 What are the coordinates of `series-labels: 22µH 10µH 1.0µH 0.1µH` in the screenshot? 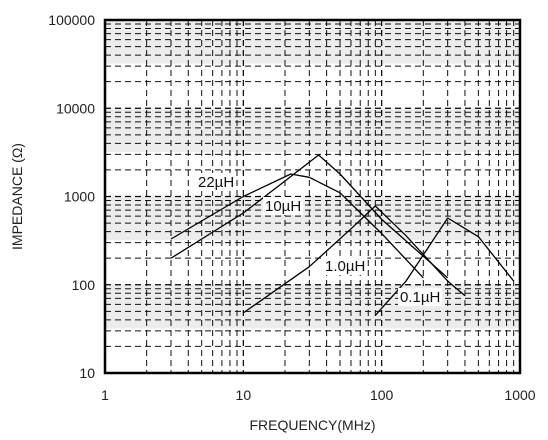 It's located at (319, 239).